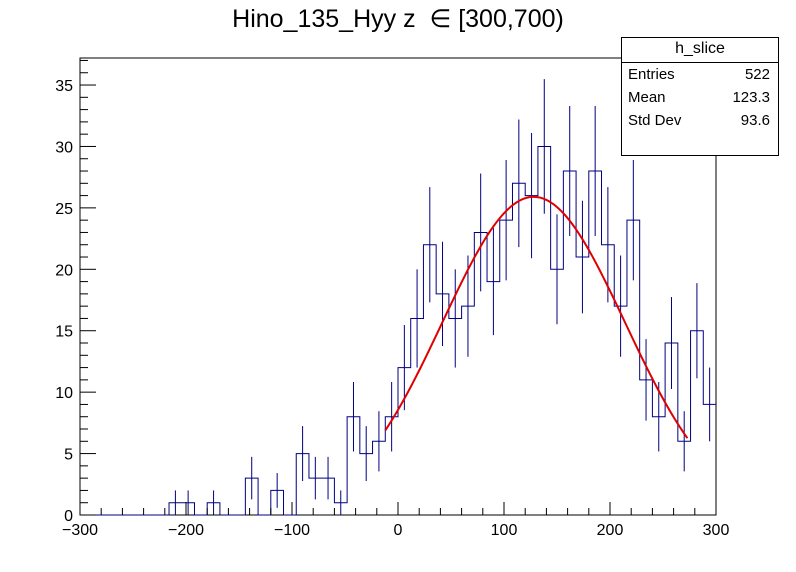  I want to click on stats-row-stddev: Std Dev 93.6, so click(700, 120).